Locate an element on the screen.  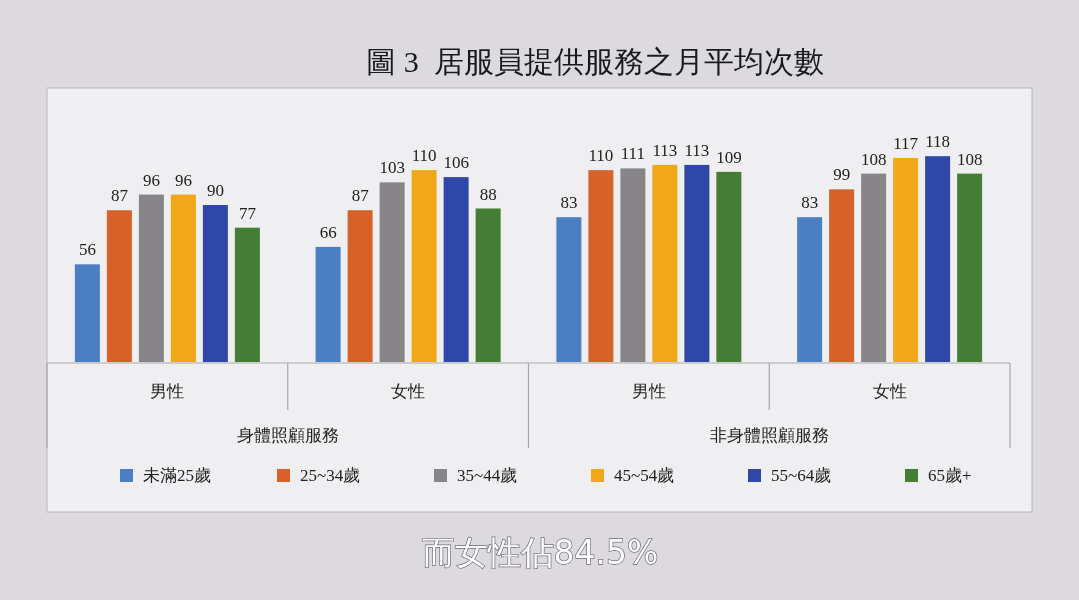
data-label: 90 is located at coordinates (215, 191).